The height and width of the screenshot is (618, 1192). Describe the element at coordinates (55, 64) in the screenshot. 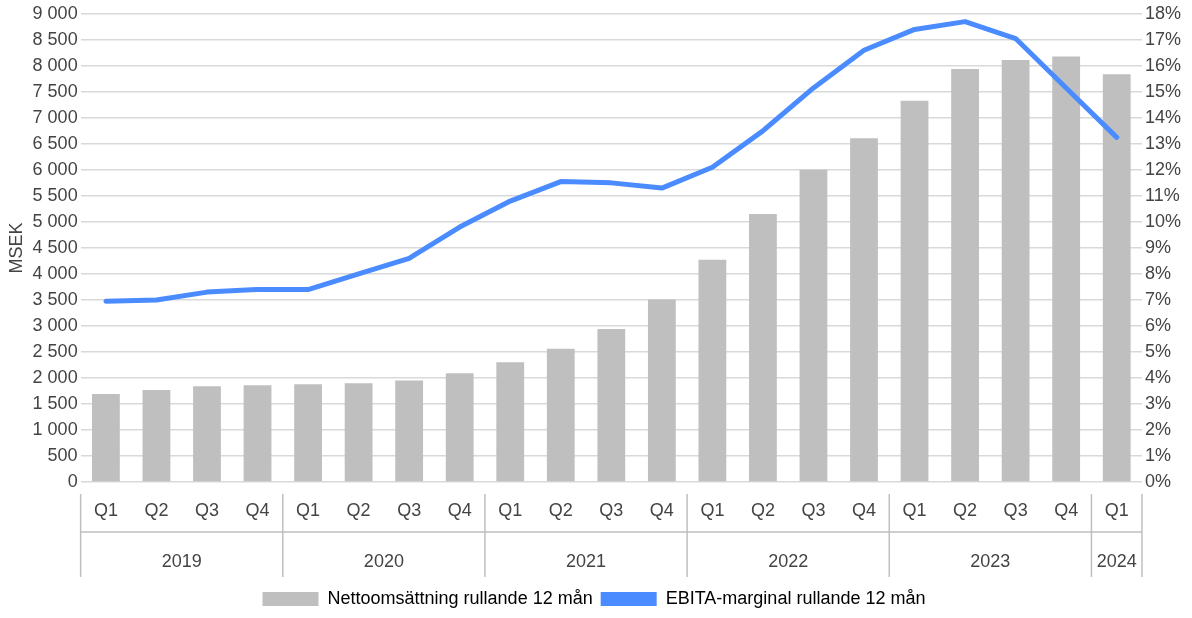

I see `y-tick-label: 8 000` at that location.